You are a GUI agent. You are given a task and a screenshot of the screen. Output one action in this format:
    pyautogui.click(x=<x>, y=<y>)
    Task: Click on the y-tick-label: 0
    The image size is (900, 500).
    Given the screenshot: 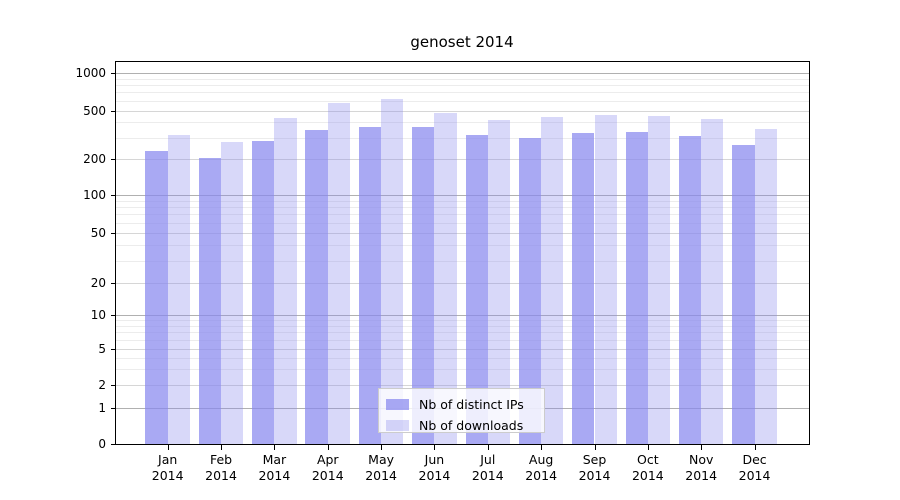 What is the action you would take?
    pyautogui.click(x=102, y=444)
    